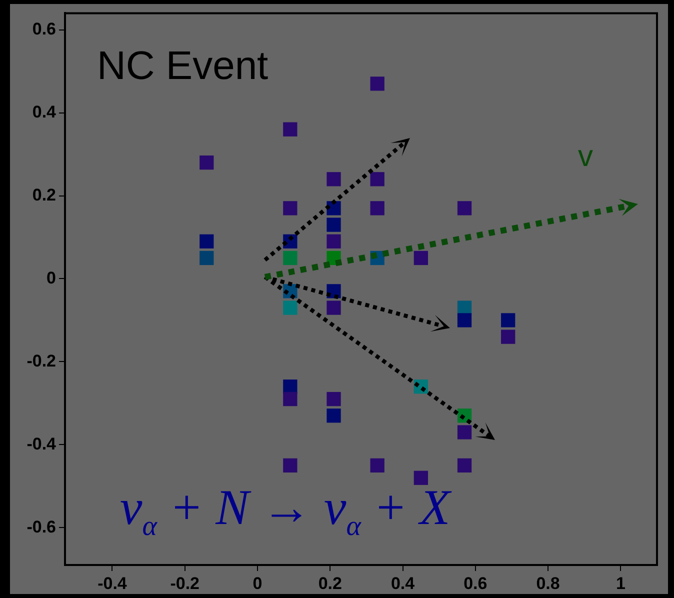 This screenshot has height=598, width=674. What do you see at coordinates (585, 157) in the screenshot?
I see `annotation: v` at bounding box center [585, 157].